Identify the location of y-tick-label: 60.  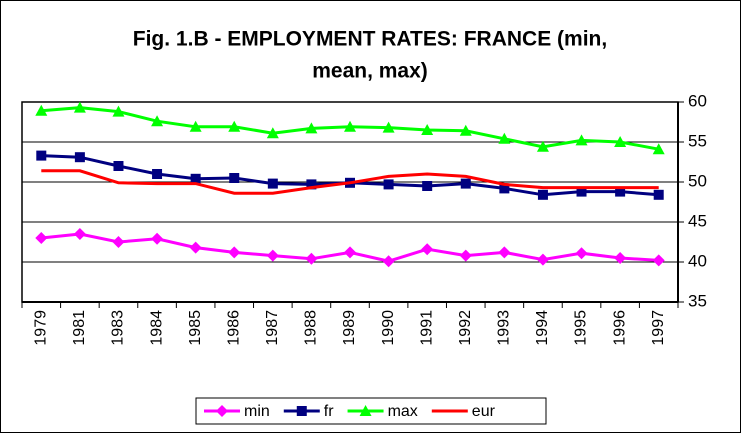
(697, 100).